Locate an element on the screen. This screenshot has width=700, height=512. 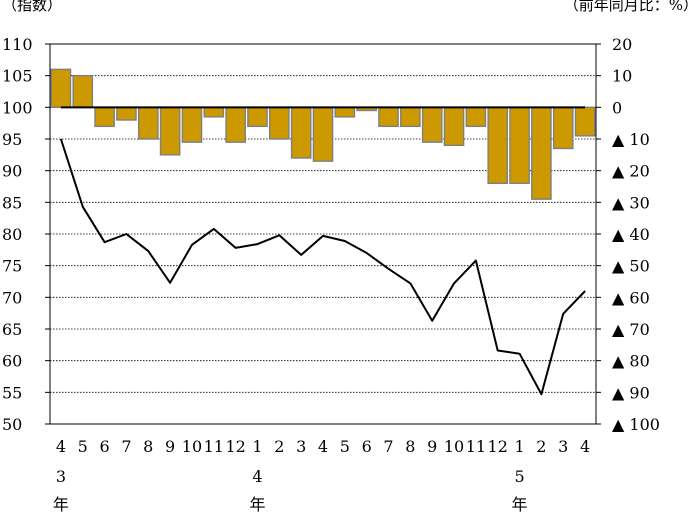
left-axis-unit: （指数） is located at coordinates (32, 7).